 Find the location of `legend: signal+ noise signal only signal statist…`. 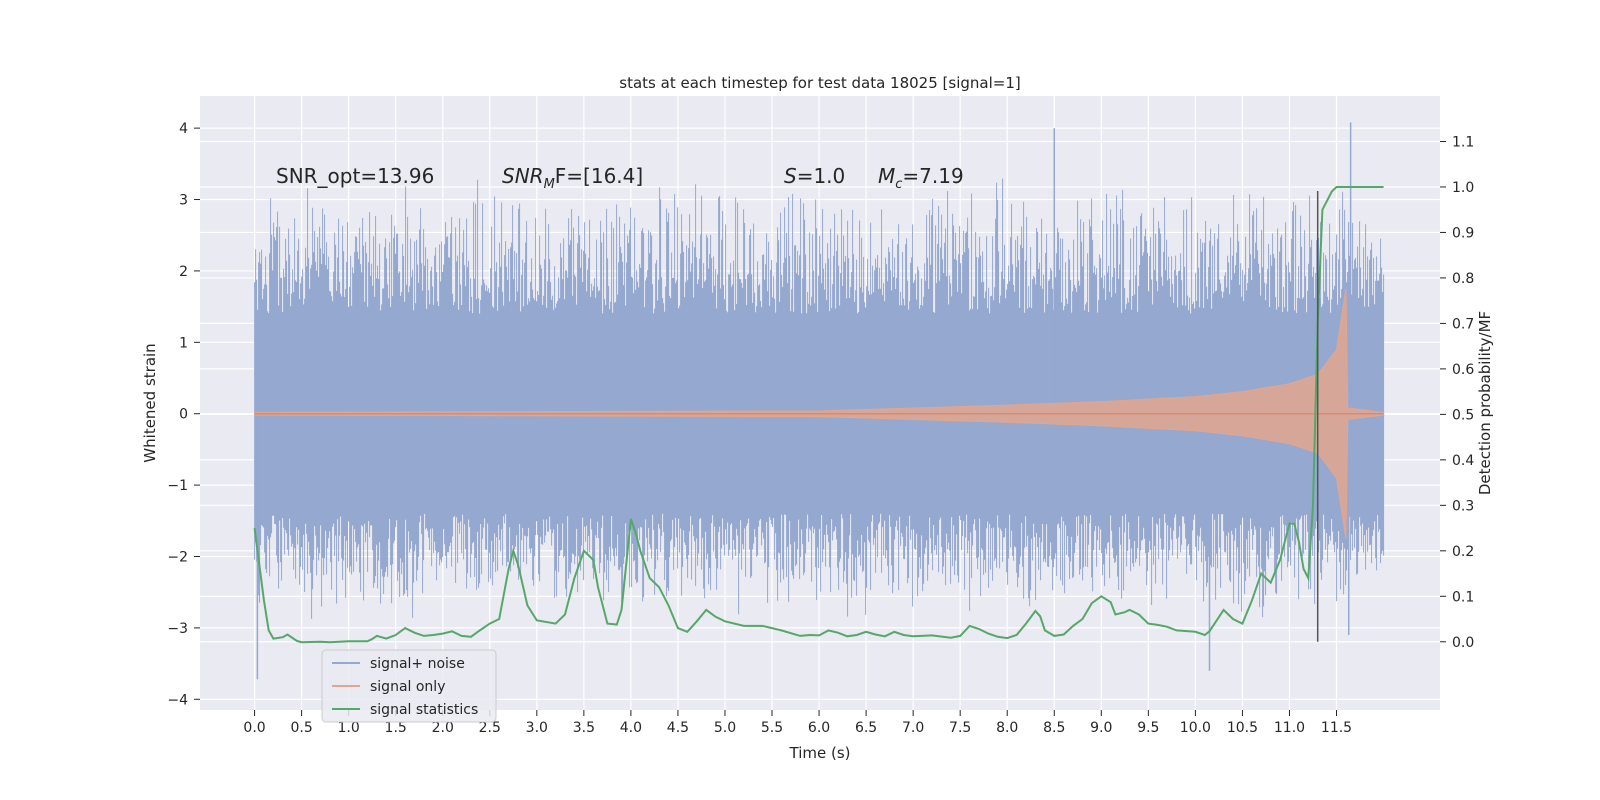

legend: signal+ noise signal only signal statist… is located at coordinates (409, 686).